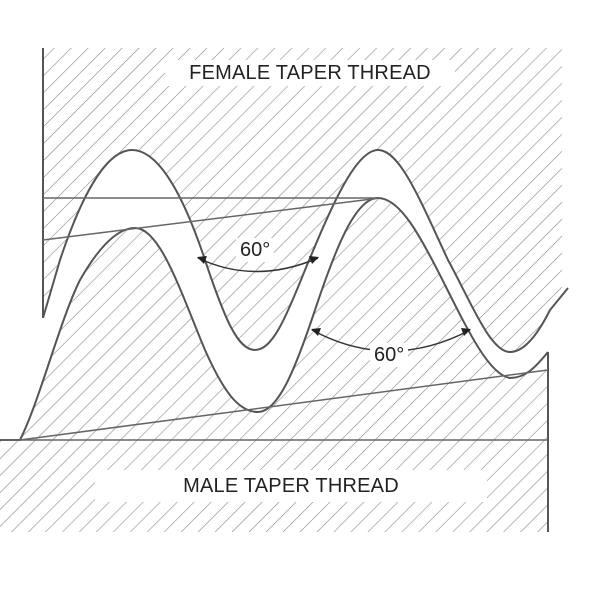 The image size is (597, 596). What do you see at coordinates (316, 332) in the screenshot?
I see `lower-angle-arrow-left` at bounding box center [316, 332].